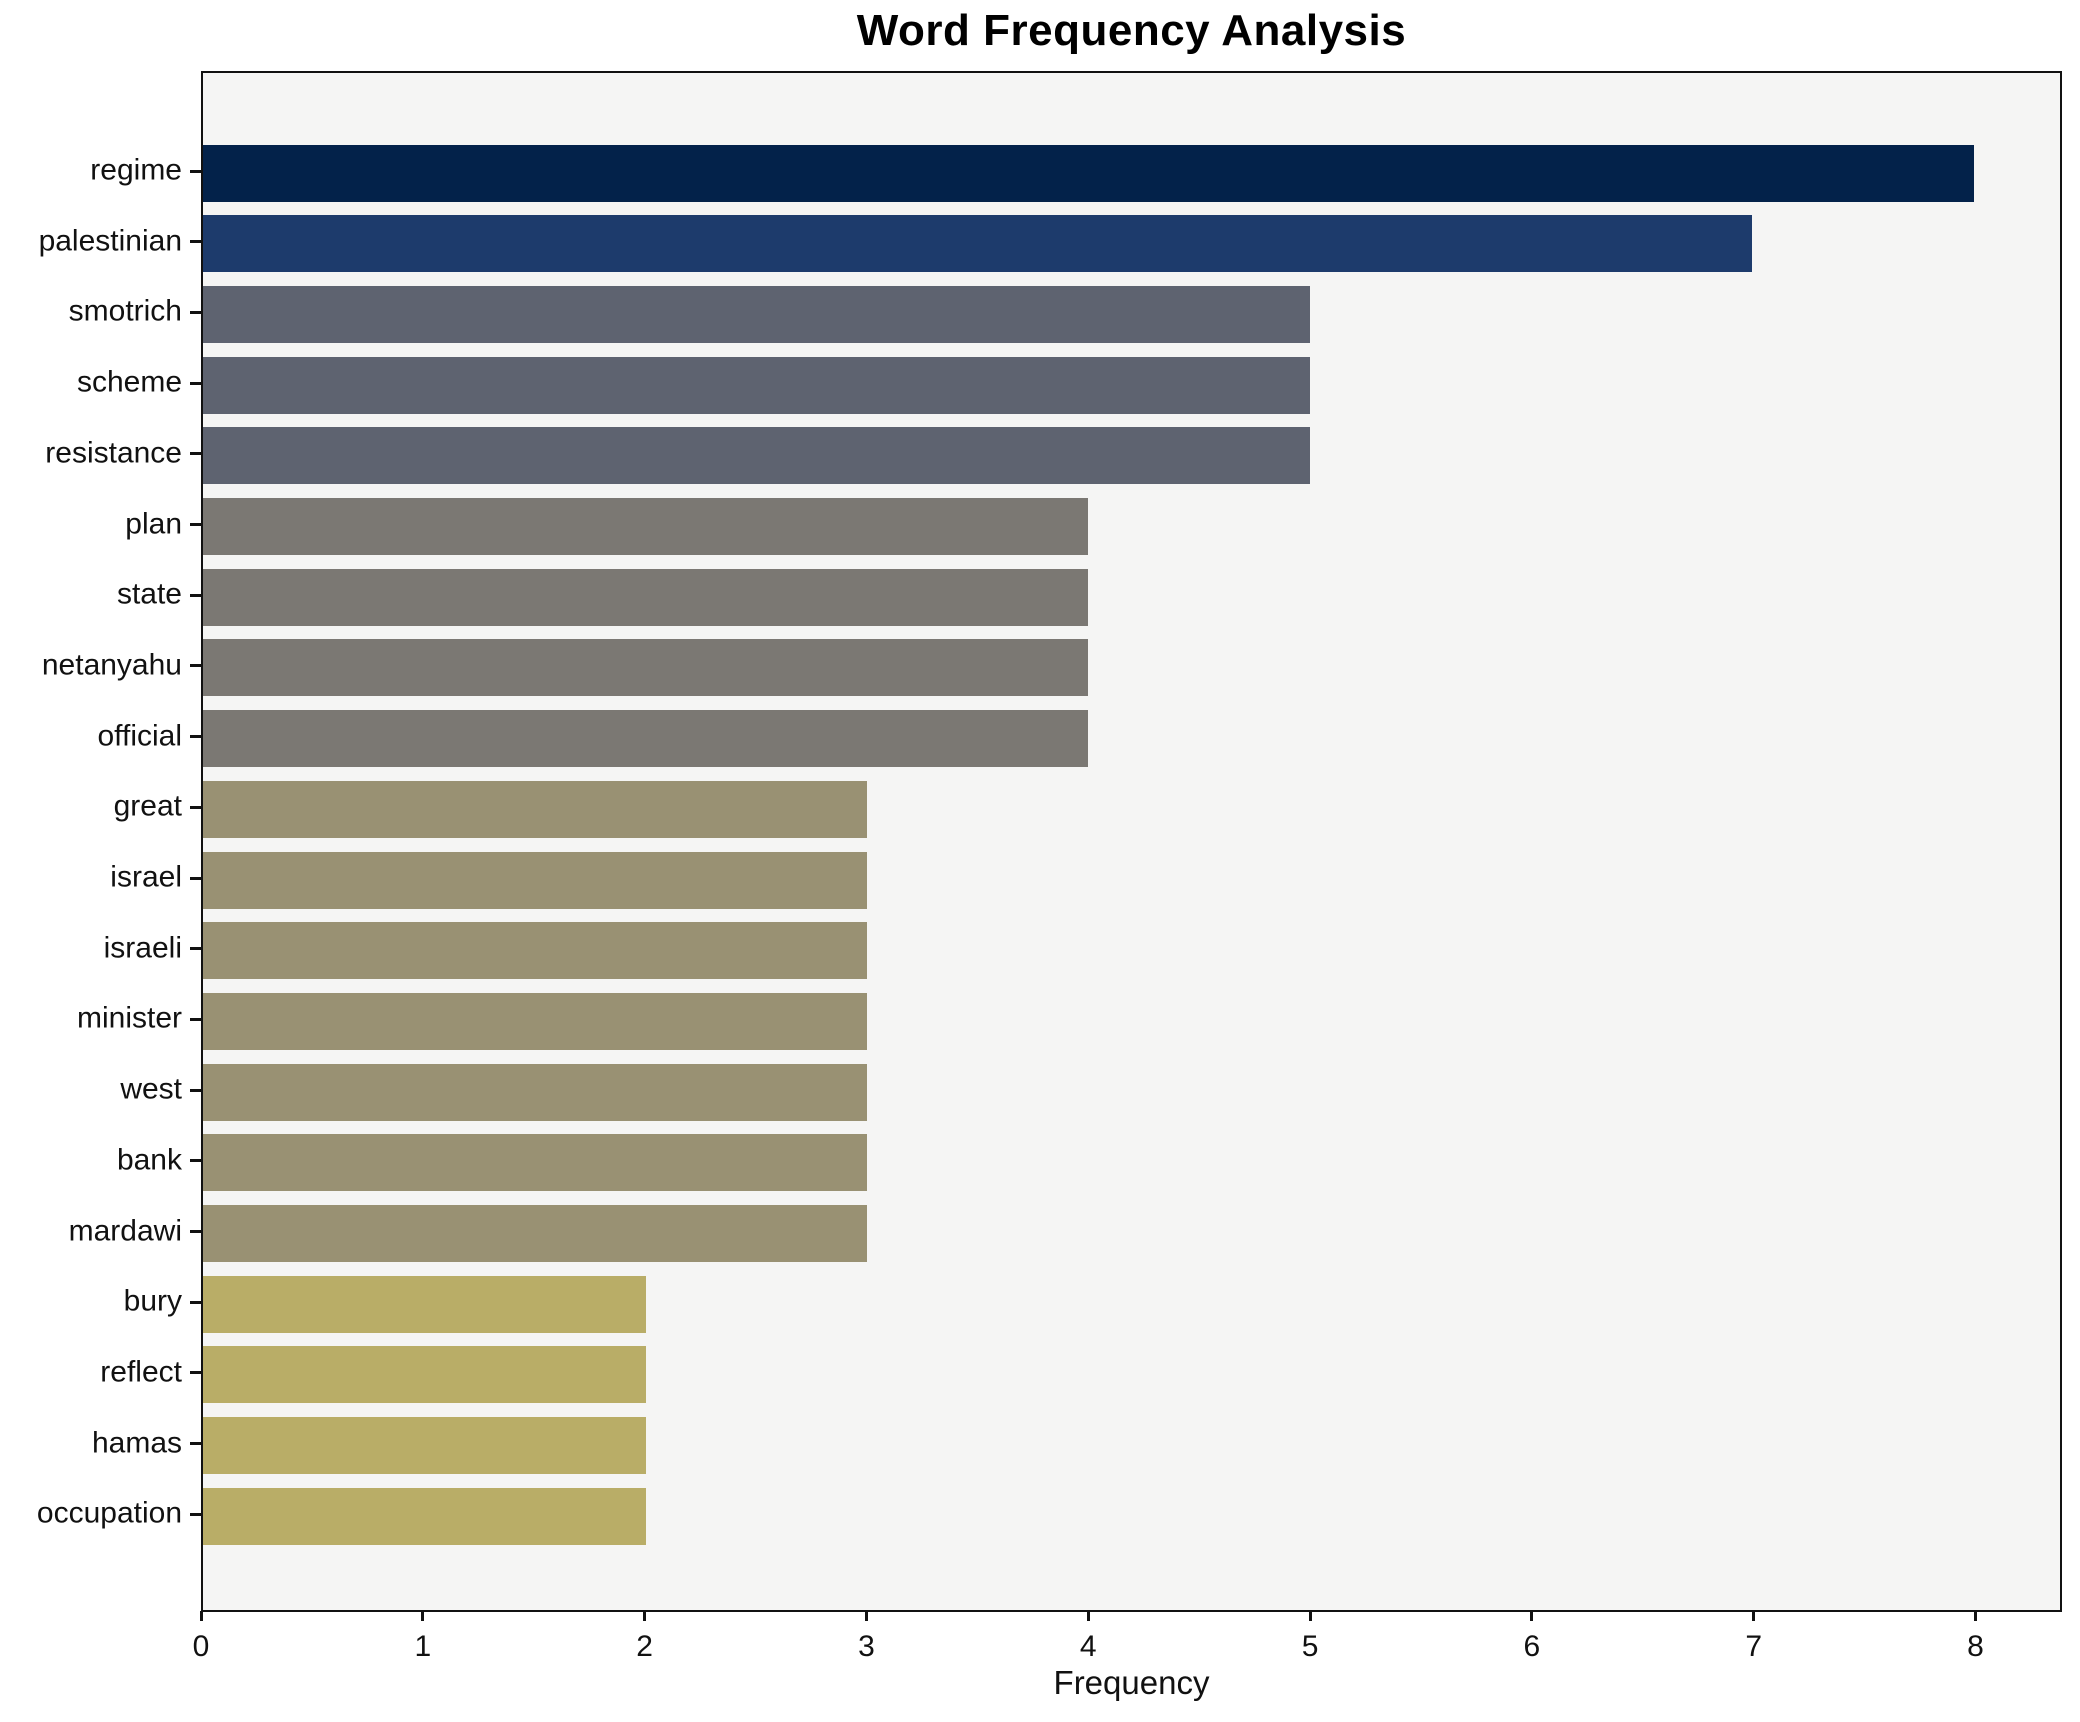 Image resolution: width=2080 pixels, height=1722 pixels. What do you see at coordinates (424, 1304) in the screenshot?
I see `bar-bury` at bounding box center [424, 1304].